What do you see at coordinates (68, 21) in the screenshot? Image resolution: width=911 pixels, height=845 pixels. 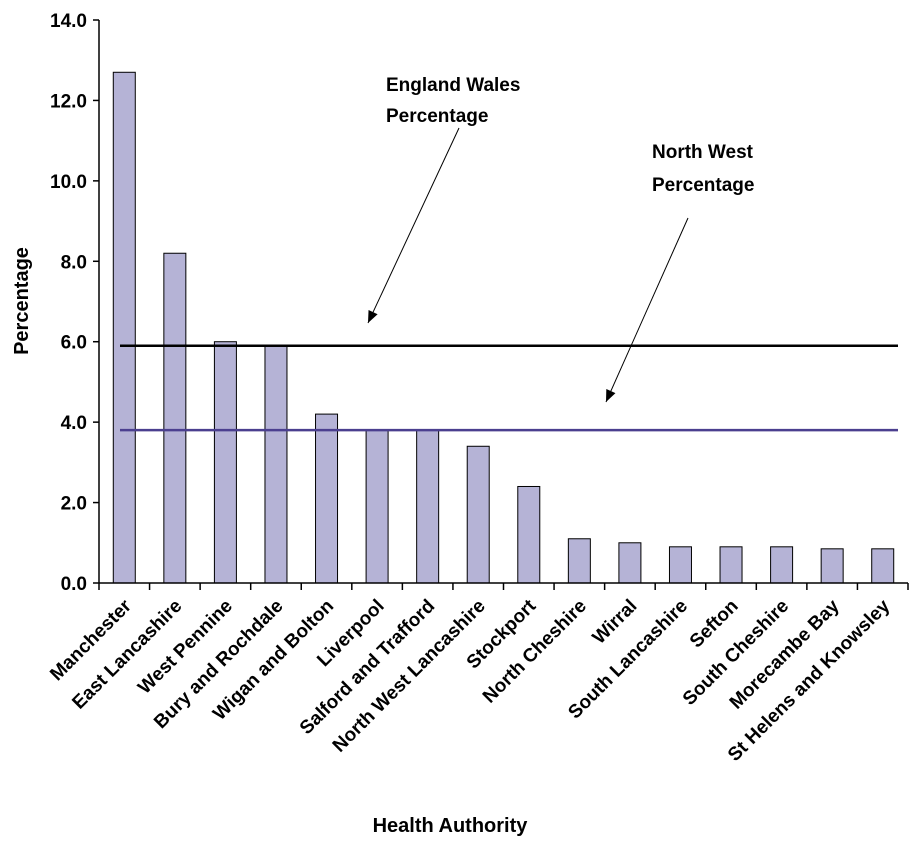 I see `y-tick-label: 14.0` at bounding box center [68, 21].